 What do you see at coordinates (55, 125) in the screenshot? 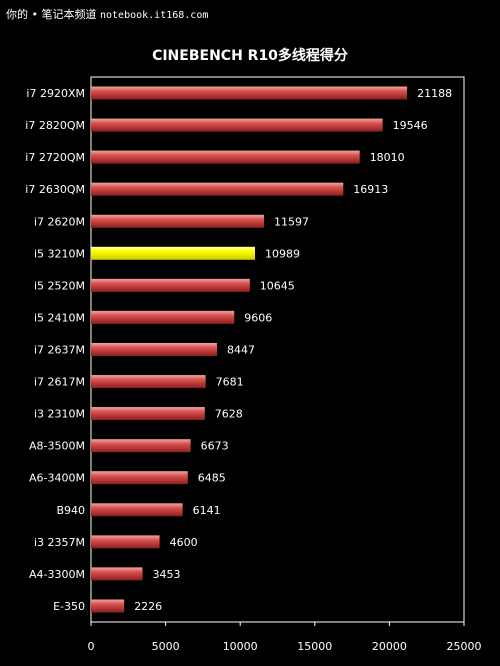
I see `category-label: i7 2820QM` at bounding box center [55, 125].